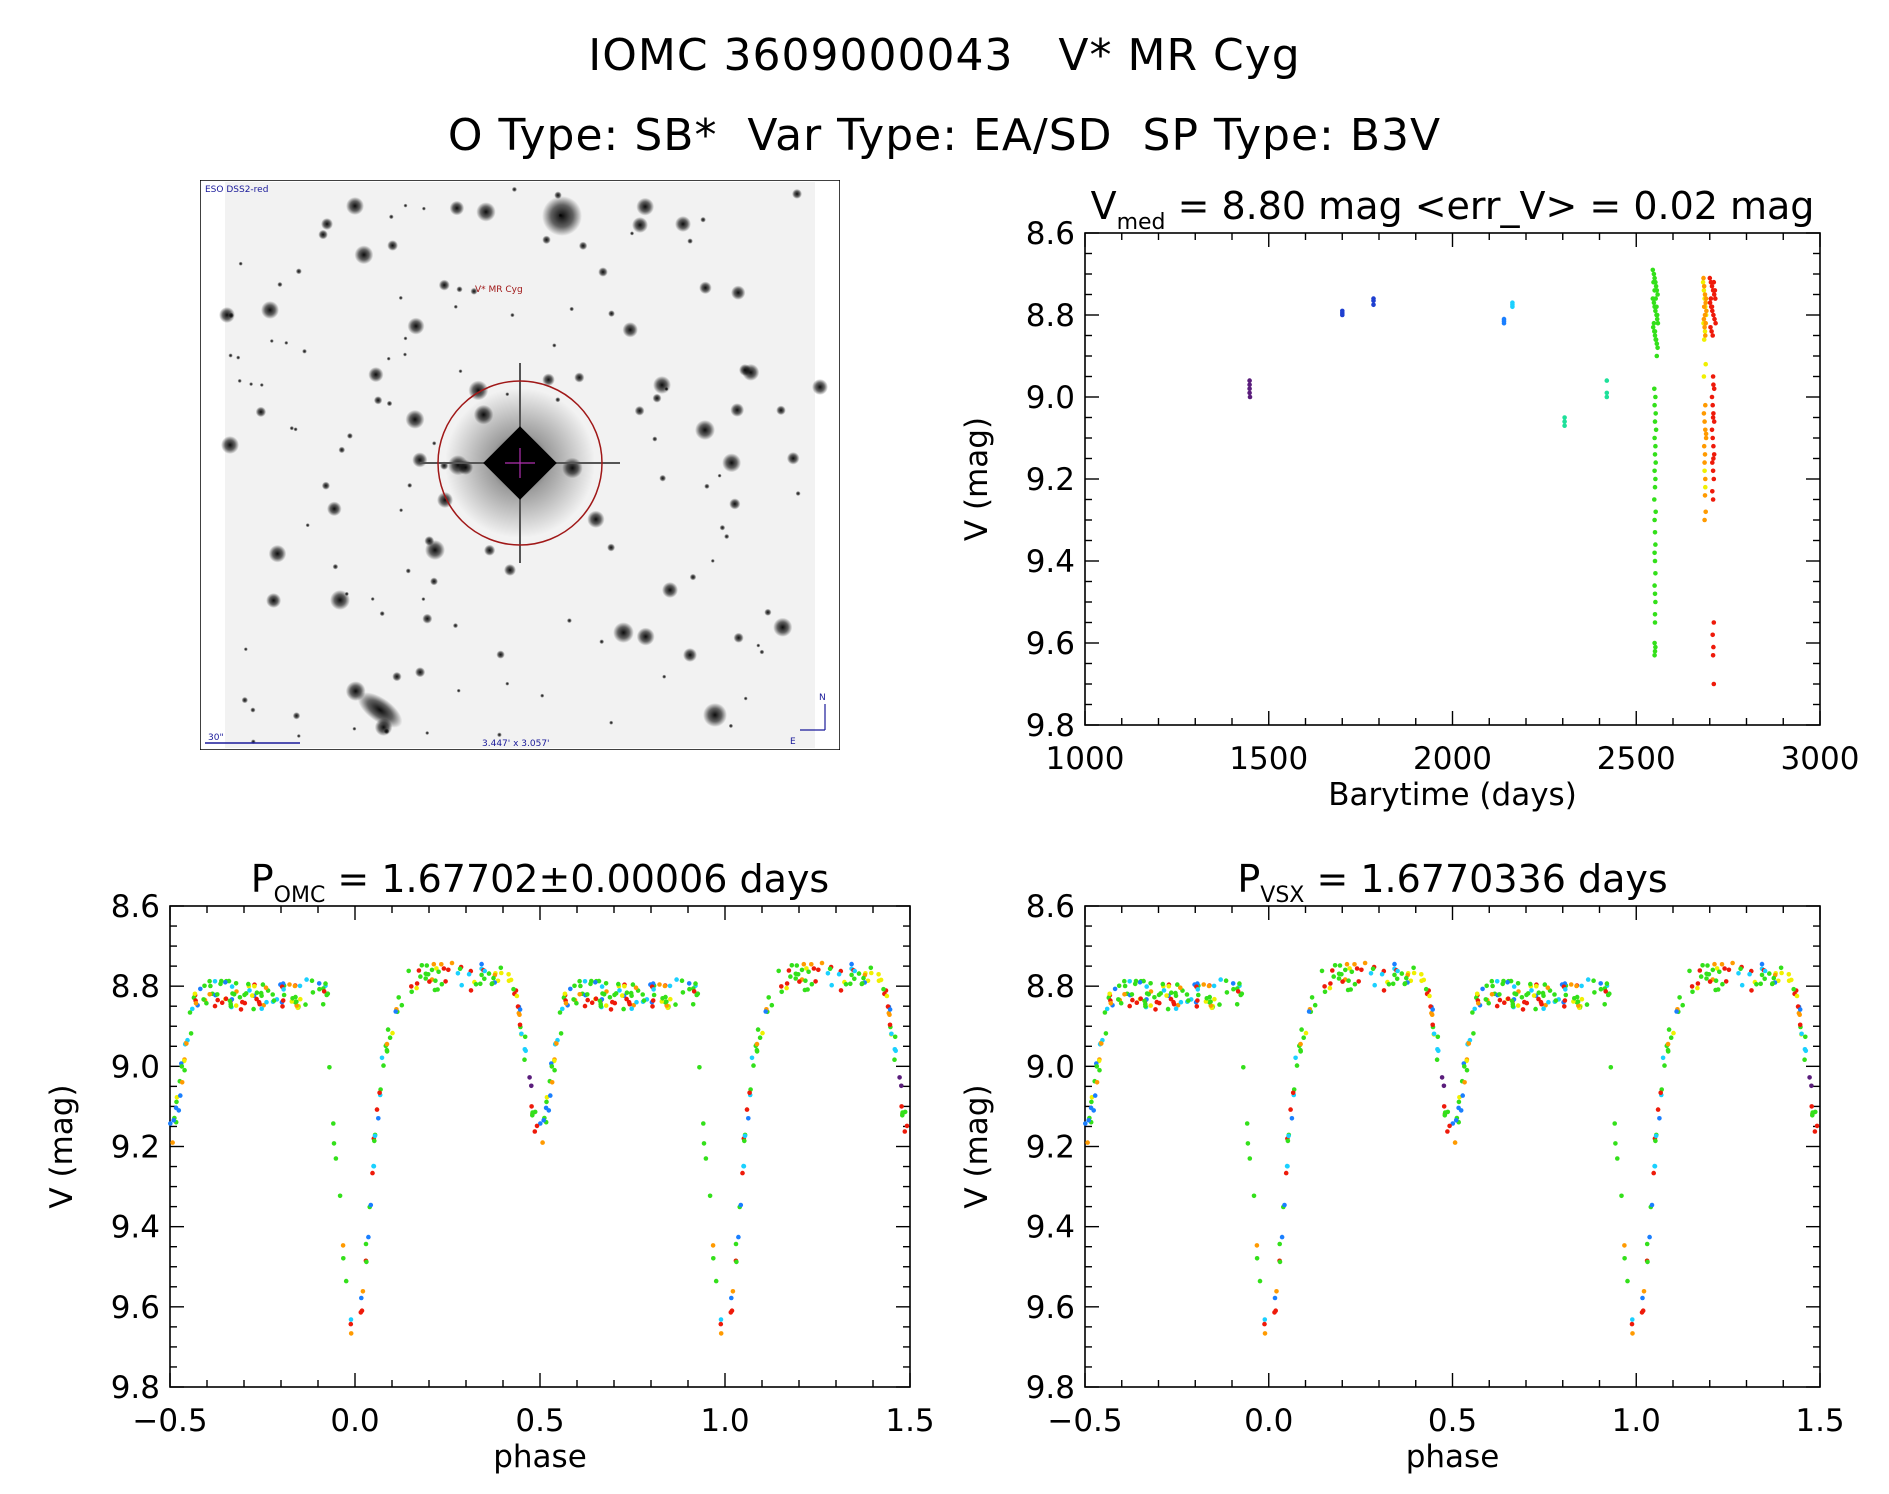 This screenshot has height=1494, width=1889. I want to click on y-tick-label: 8.6, so click(1050, 907).